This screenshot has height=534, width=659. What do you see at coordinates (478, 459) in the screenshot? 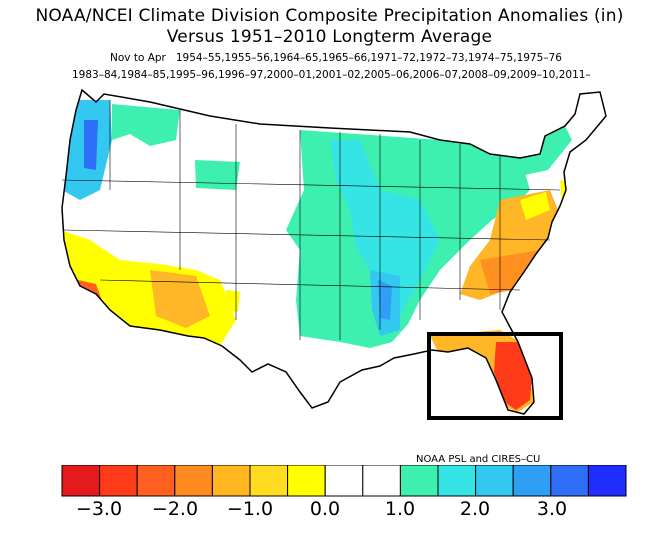
I see `data-credit: NOAA PSL and CIRES–CU` at bounding box center [478, 459].